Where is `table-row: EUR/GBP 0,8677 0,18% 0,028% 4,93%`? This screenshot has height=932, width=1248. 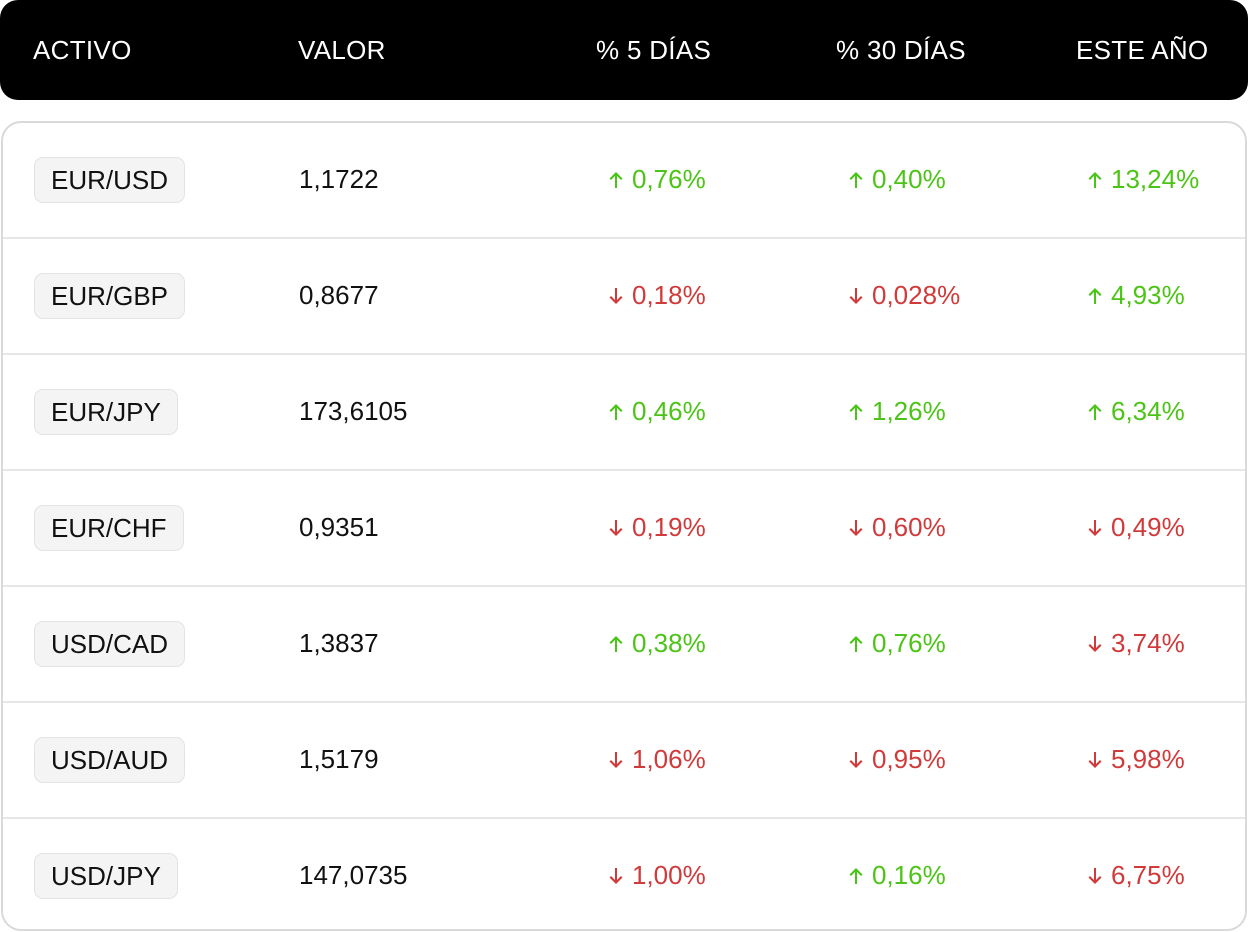
table-row: EUR/GBP 0,8677 0,18% 0,028% 4,93% is located at coordinates (624, 297).